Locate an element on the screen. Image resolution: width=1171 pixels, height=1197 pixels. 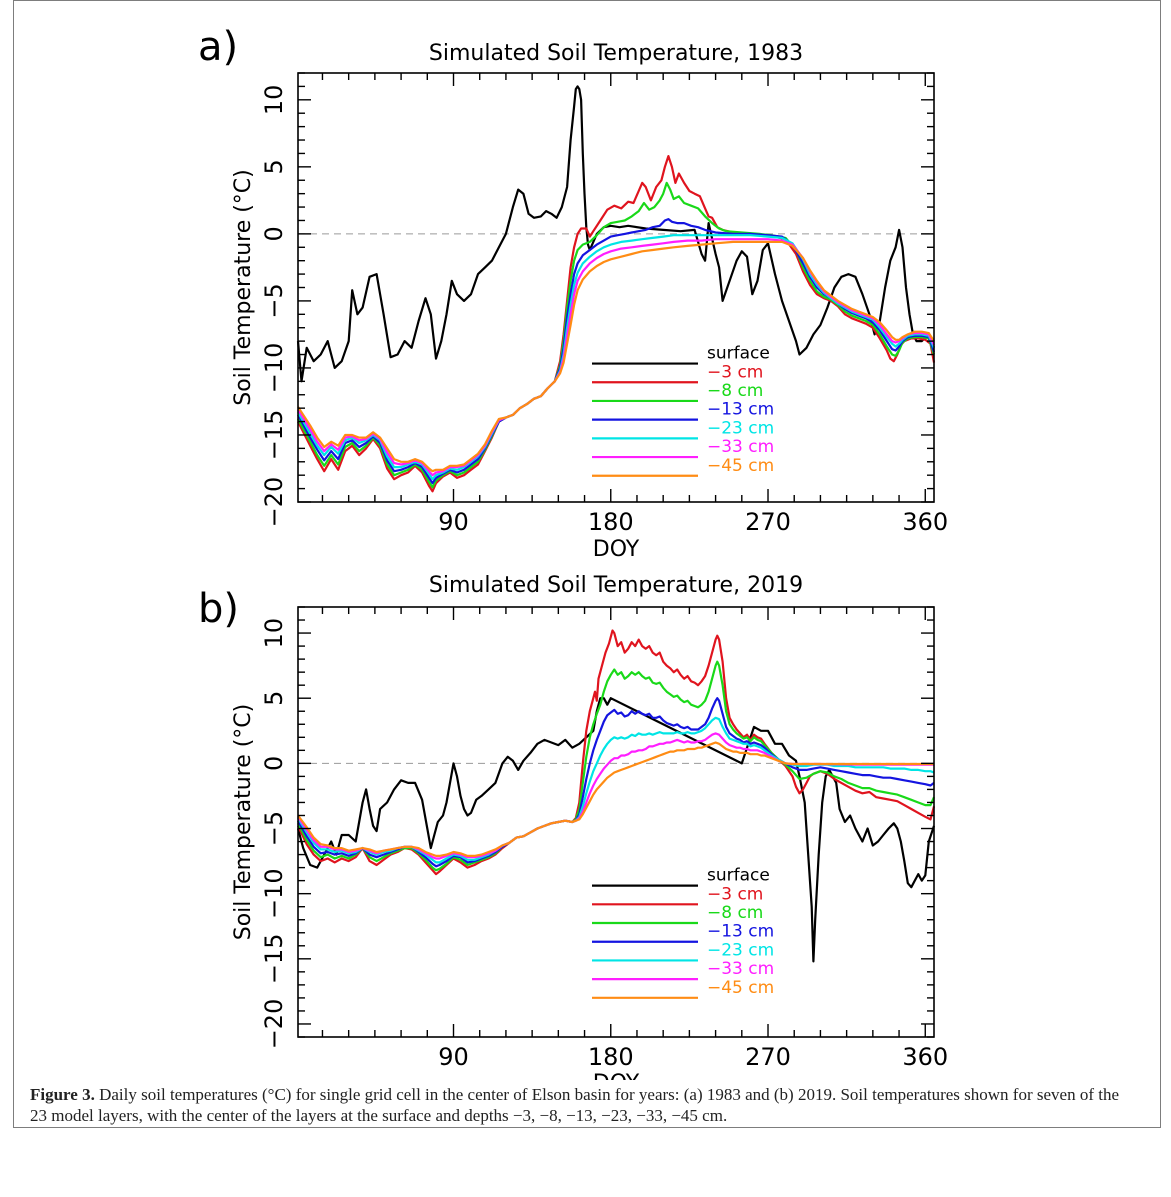
chart-title: Simulated Soil Temperature, 1983 is located at coordinates (616, 53).